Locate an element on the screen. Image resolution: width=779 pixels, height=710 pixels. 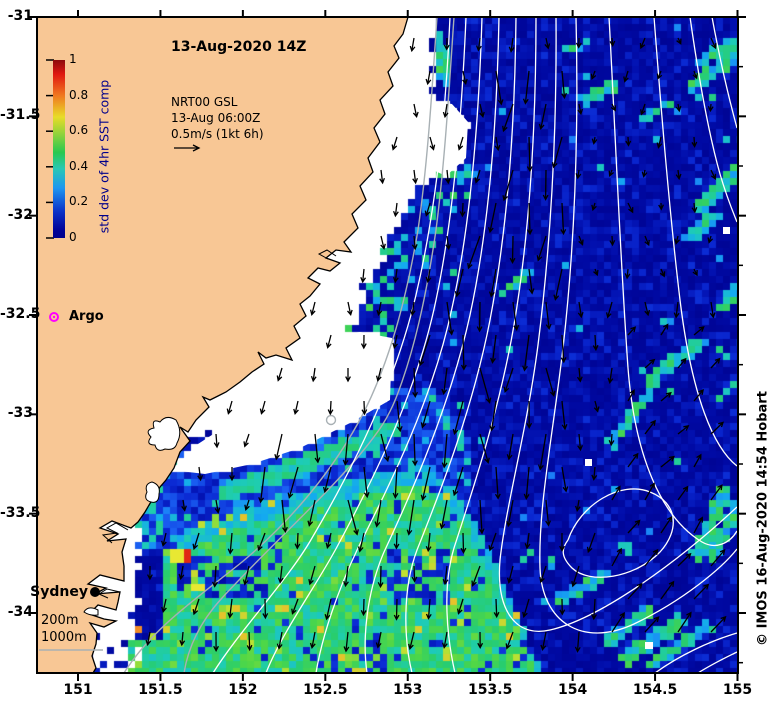
annotation-model: NRT00 GSL is located at coordinates (204, 102).